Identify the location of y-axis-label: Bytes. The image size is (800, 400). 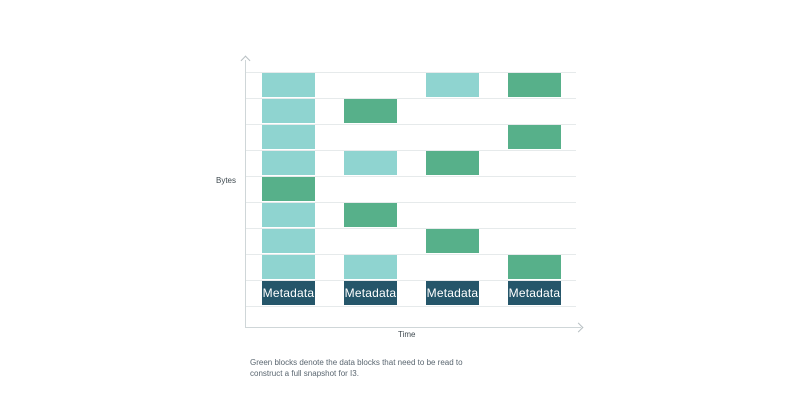
(226, 180).